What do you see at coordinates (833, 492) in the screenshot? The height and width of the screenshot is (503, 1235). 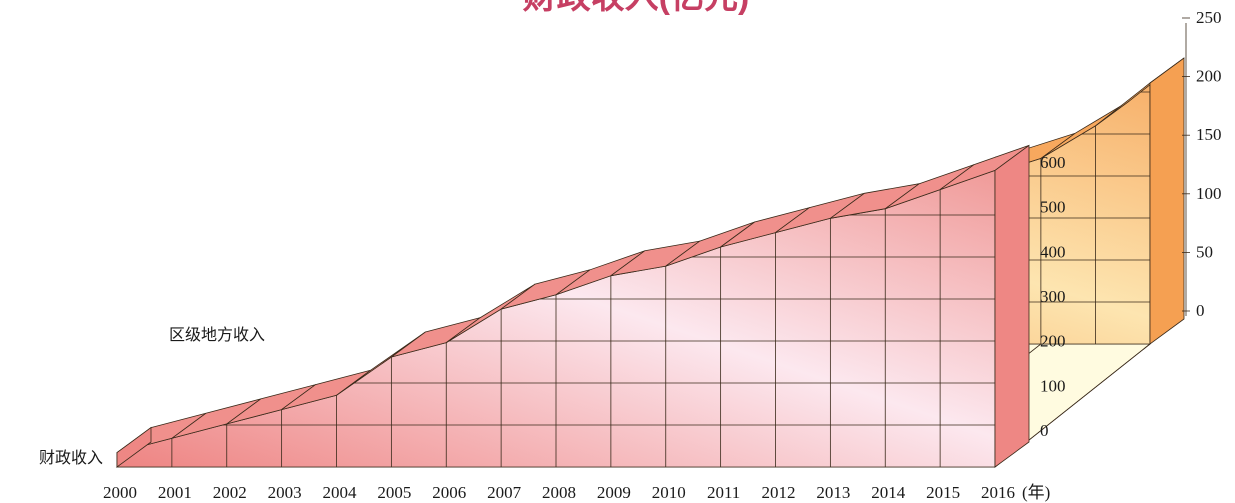 I see `x-tick-label: 2013` at bounding box center [833, 492].